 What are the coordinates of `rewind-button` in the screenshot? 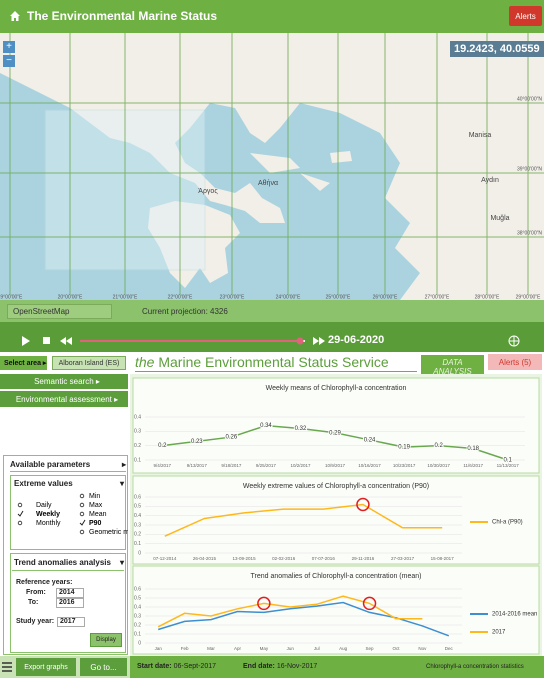 It's located at (66, 341).